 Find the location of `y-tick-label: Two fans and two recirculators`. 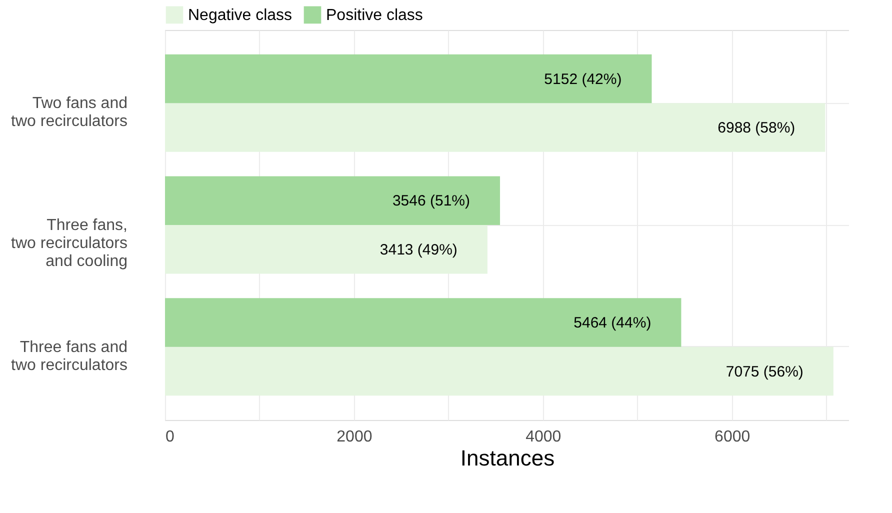

y-tick-label: Two fans and two recirculators is located at coordinates (69, 112).